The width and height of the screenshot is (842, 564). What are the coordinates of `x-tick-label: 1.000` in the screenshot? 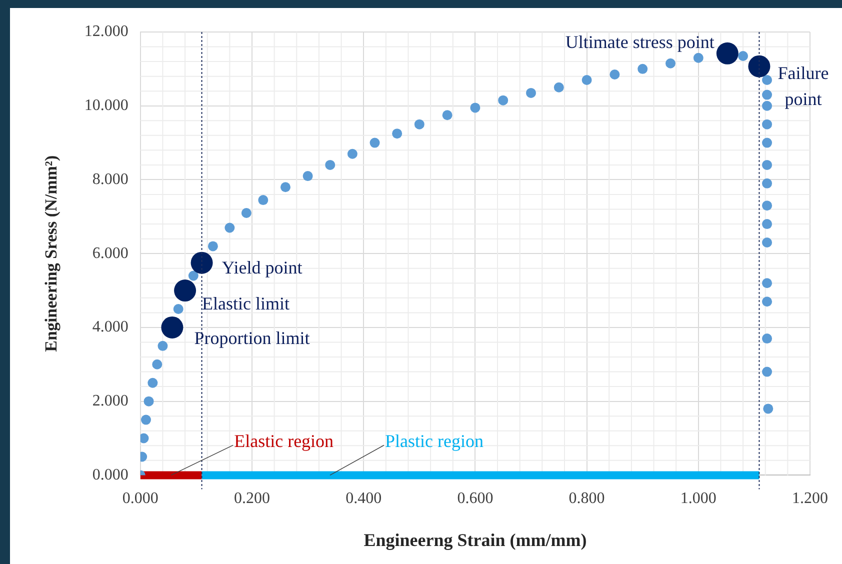 It's located at (698, 499).